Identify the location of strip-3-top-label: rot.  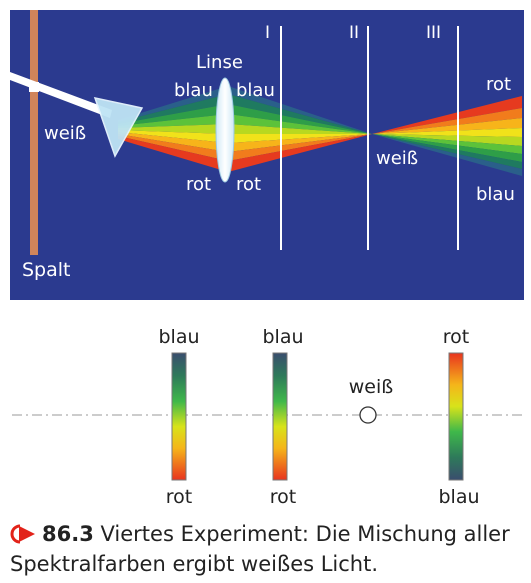
(456, 337).